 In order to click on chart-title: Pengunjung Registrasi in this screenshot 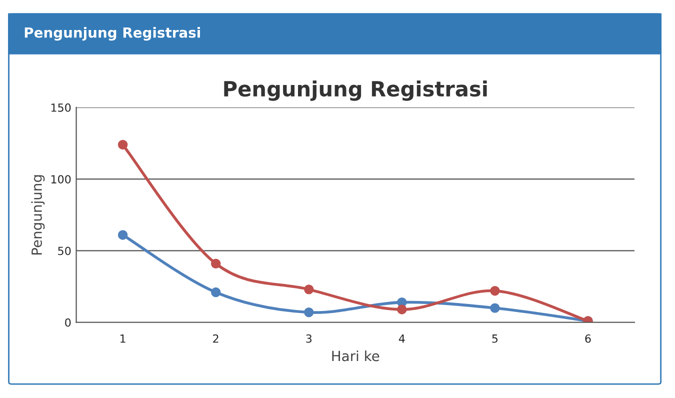, I will do `click(355, 90)`.